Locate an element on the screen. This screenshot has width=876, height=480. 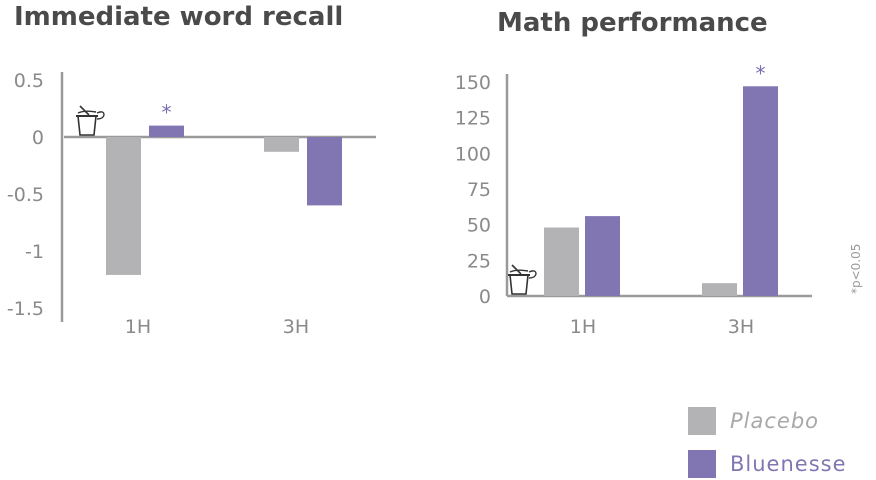
legend-item-placebo: Placebo is located at coordinates (753, 421).